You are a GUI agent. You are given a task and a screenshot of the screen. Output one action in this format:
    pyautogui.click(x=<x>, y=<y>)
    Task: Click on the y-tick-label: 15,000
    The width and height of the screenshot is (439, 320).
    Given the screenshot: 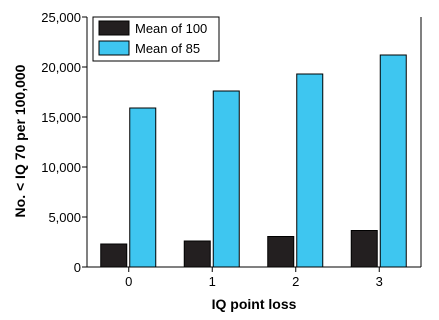 What is the action you would take?
    pyautogui.click(x=61, y=117)
    